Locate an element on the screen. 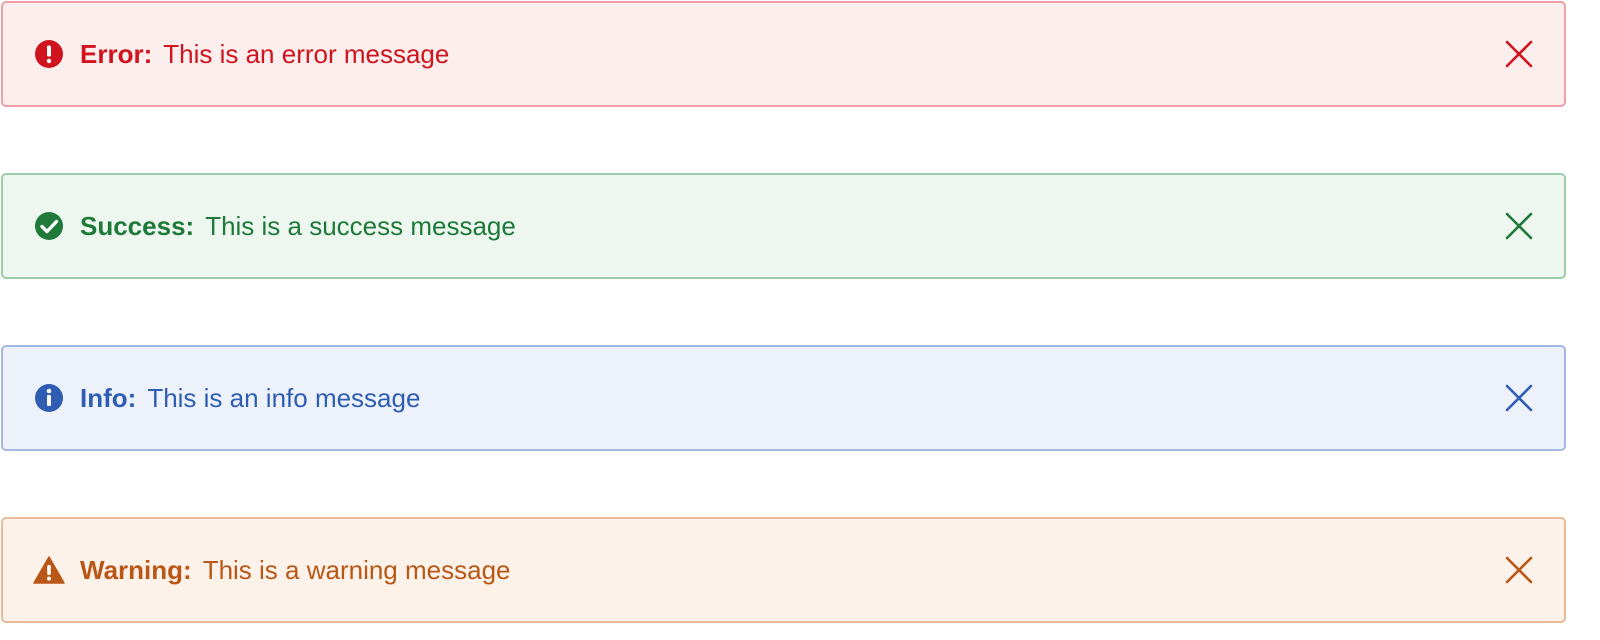 The width and height of the screenshot is (1600, 640). alert-text: Warning: This is a warning message is located at coordinates (295, 570).